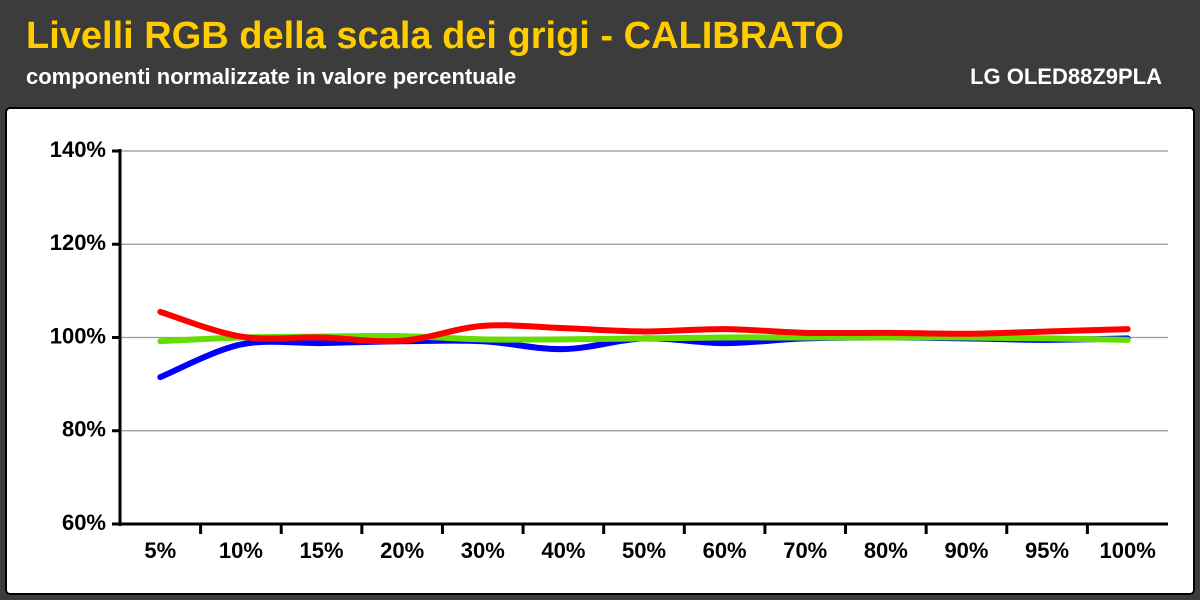  I want to click on series-line, so click(644, 326).